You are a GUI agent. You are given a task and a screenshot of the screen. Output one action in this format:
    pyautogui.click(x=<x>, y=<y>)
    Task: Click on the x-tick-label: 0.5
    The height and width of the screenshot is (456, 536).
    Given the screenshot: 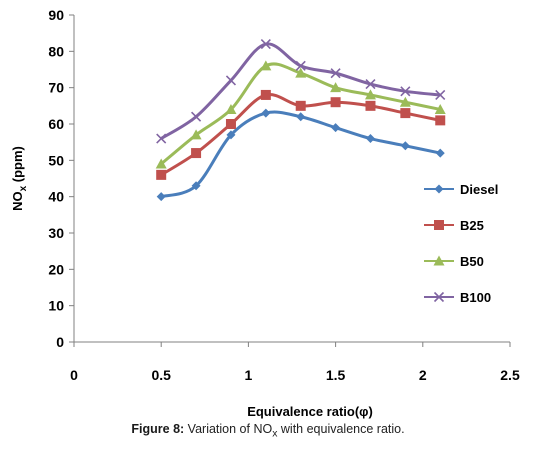 What is the action you would take?
    pyautogui.click(x=161, y=375)
    